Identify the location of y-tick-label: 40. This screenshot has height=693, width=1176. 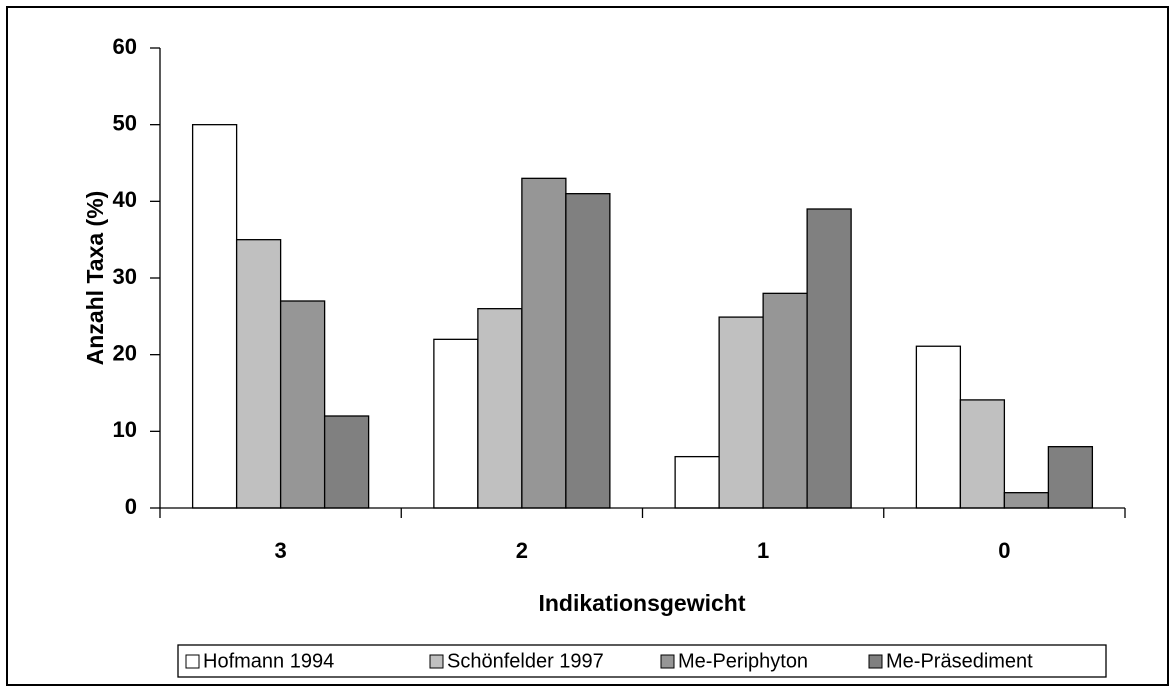
(125, 199).